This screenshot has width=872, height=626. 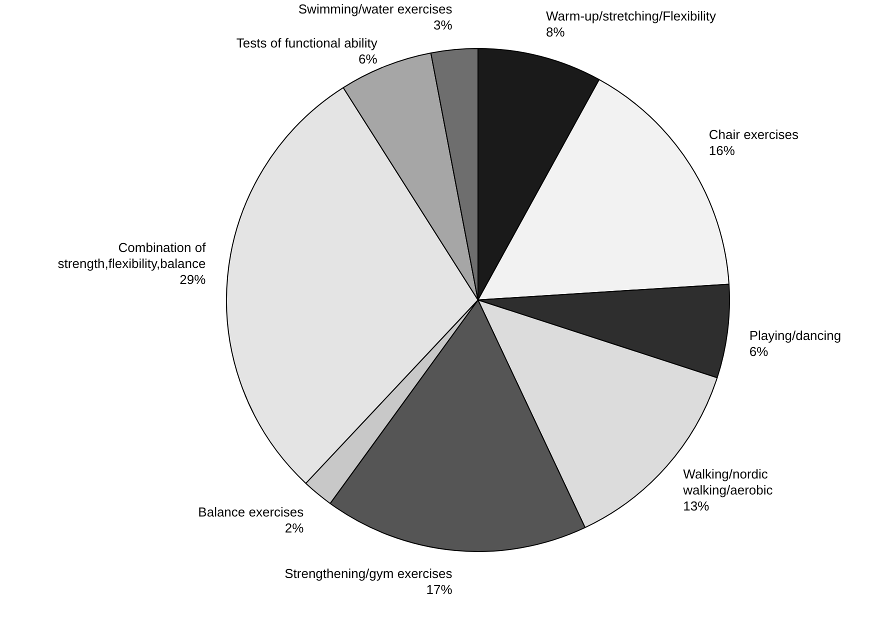 What do you see at coordinates (443, 24) in the screenshot?
I see `data-label: 3%` at bounding box center [443, 24].